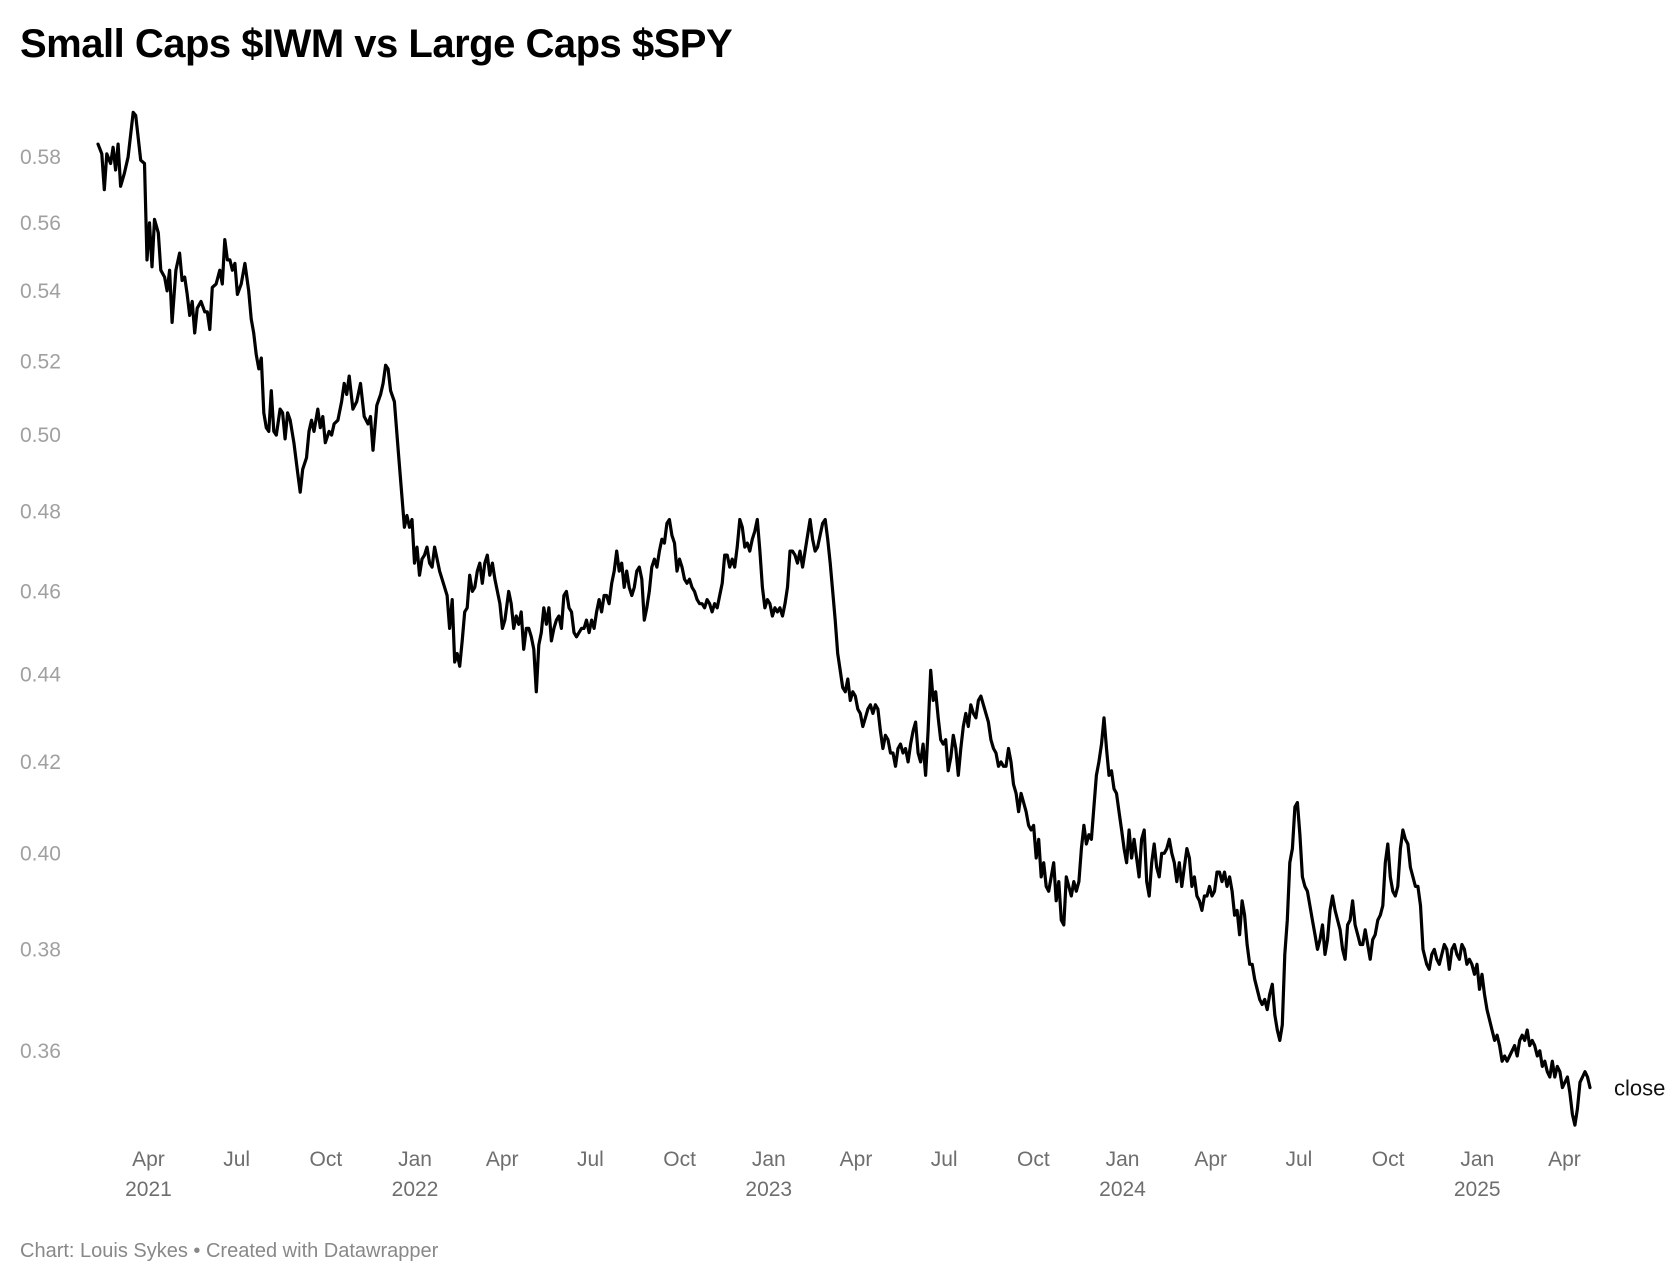 The image size is (1680, 1280). What do you see at coordinates (40, 291) in the screenshot?
I see `y-tick-label: 0.54` at bounding box center [40, 291].